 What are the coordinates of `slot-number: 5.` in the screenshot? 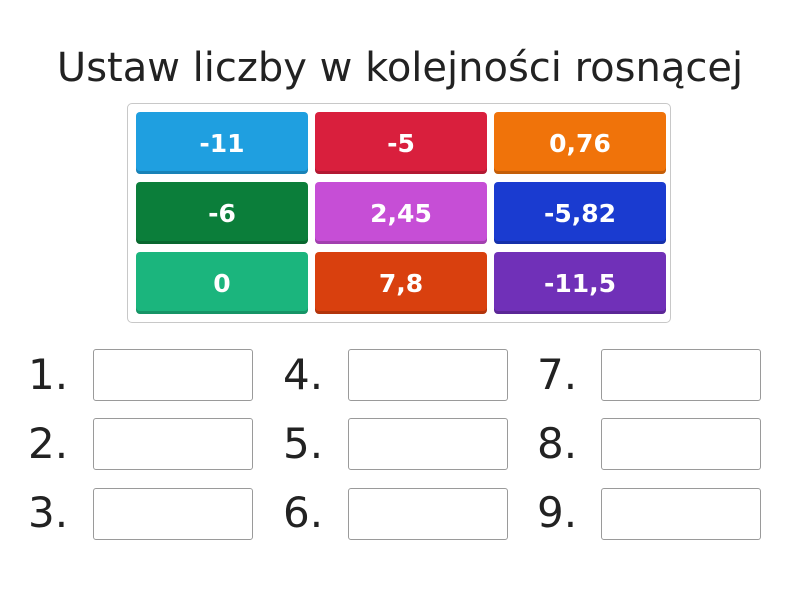 It's located at (303, 443).